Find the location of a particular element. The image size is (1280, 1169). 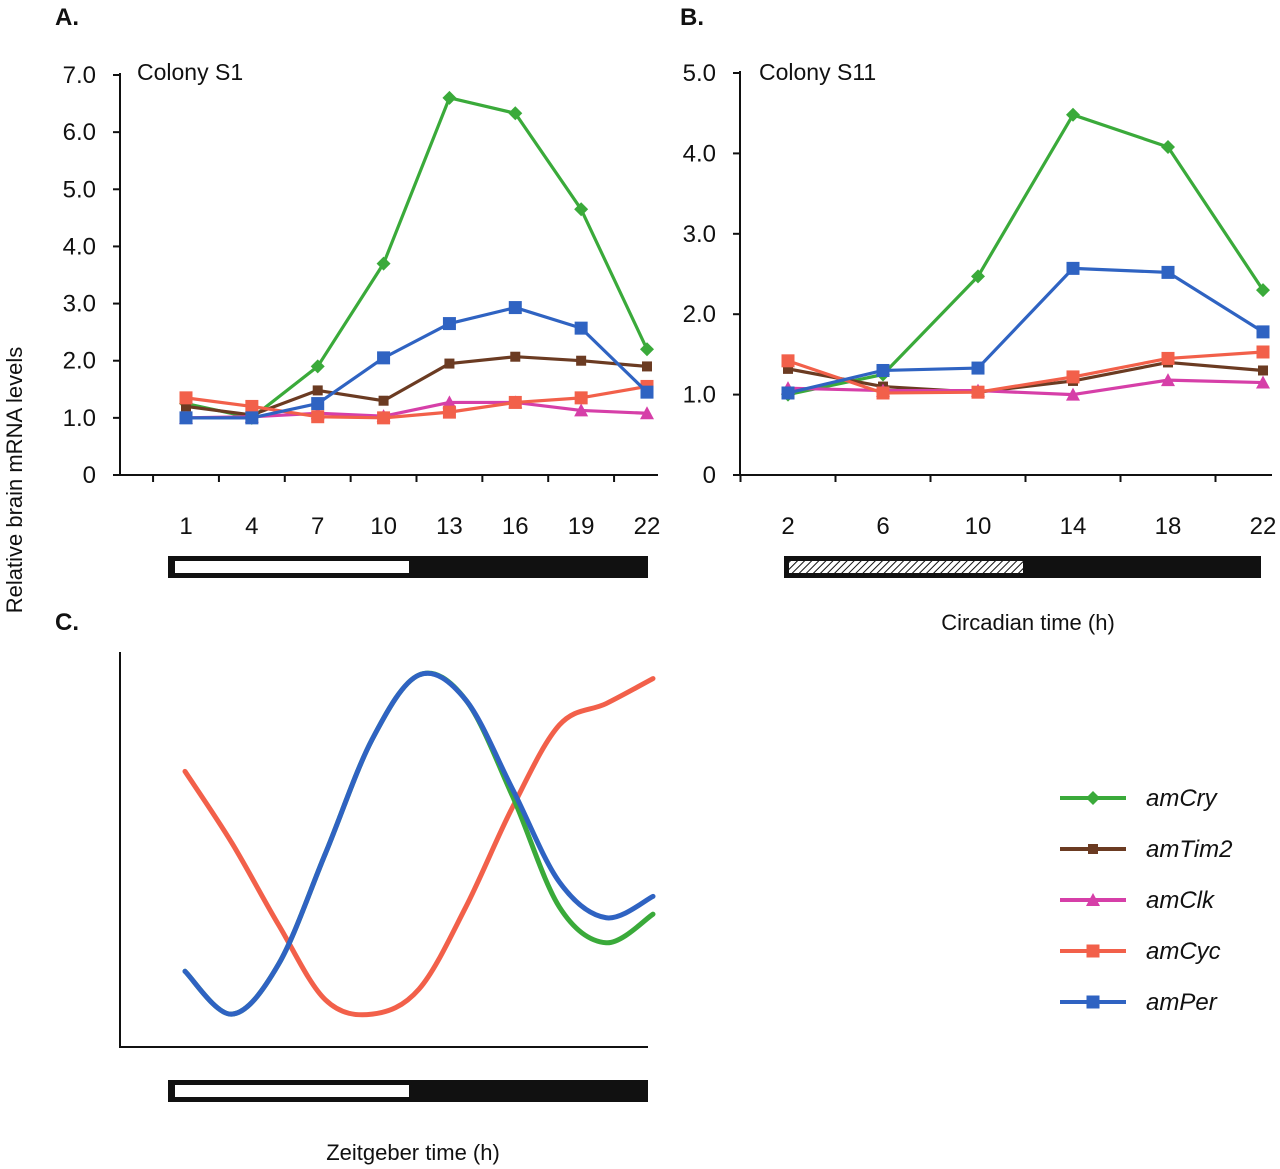

panel-b-x-tick-label: 22 is located at coordinates (1263, 526).